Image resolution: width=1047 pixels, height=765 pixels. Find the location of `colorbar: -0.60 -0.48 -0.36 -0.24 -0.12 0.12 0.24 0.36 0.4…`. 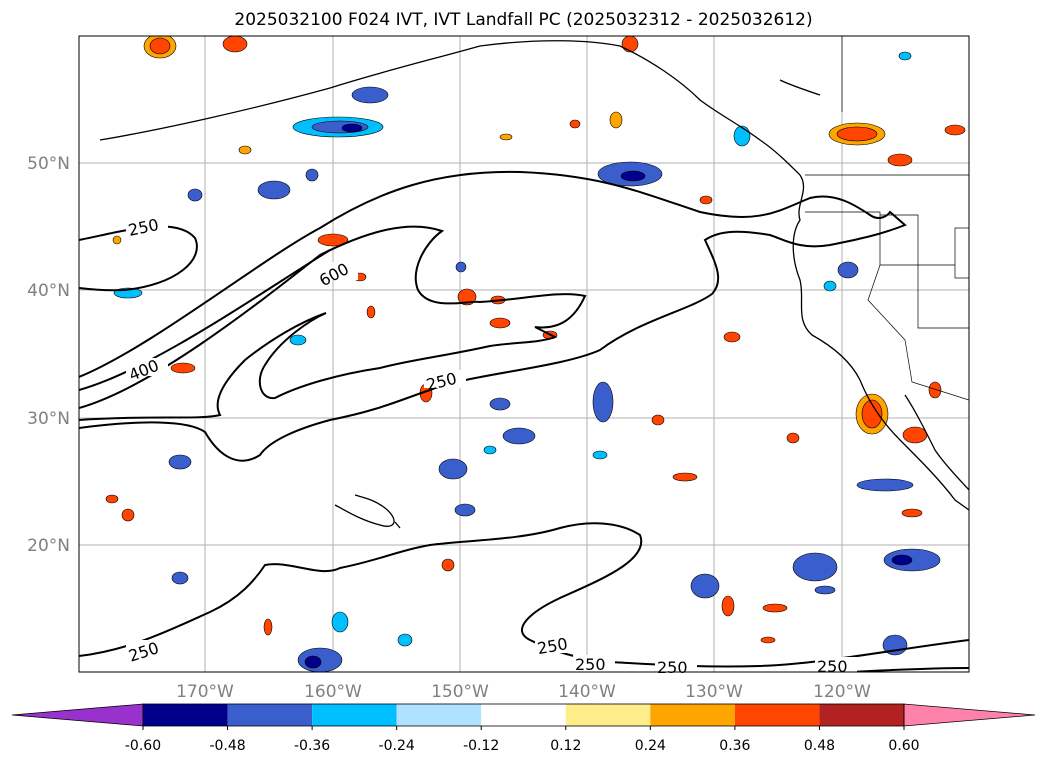

colorbar: -0.60 -0.48 -0.36 -0.24 -0.12 0.12 0.24 0.36 0.4… is located at coordinates (523, 728).